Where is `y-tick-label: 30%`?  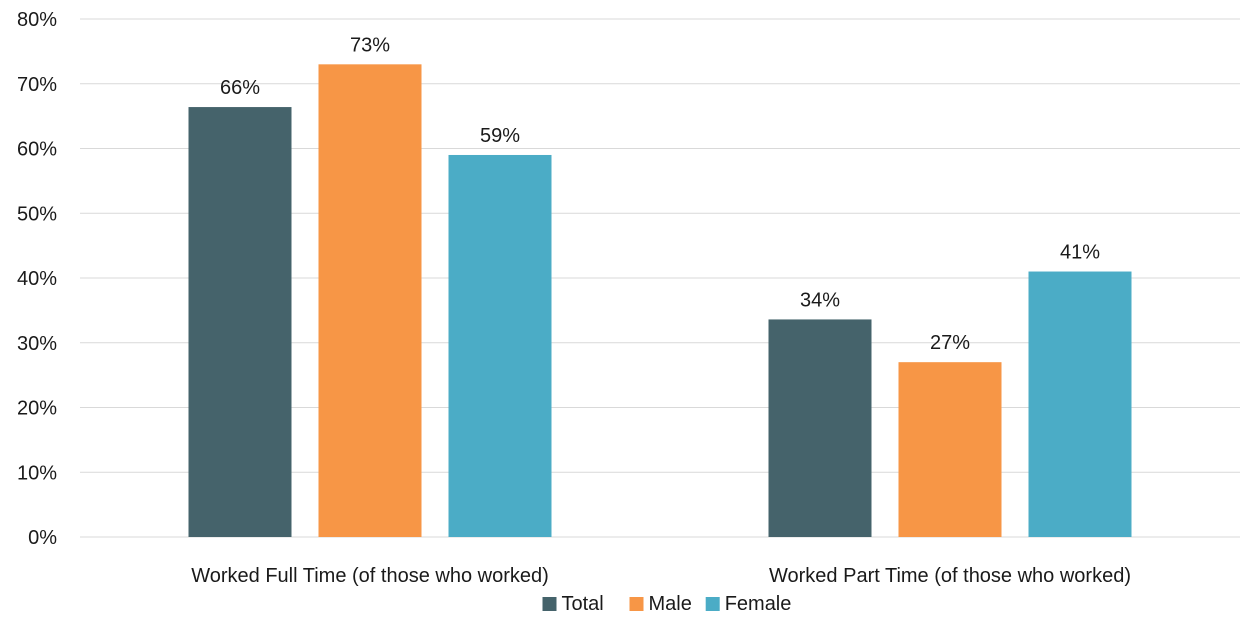
y-tick-label: 30% is located at coordinates (37, 344).